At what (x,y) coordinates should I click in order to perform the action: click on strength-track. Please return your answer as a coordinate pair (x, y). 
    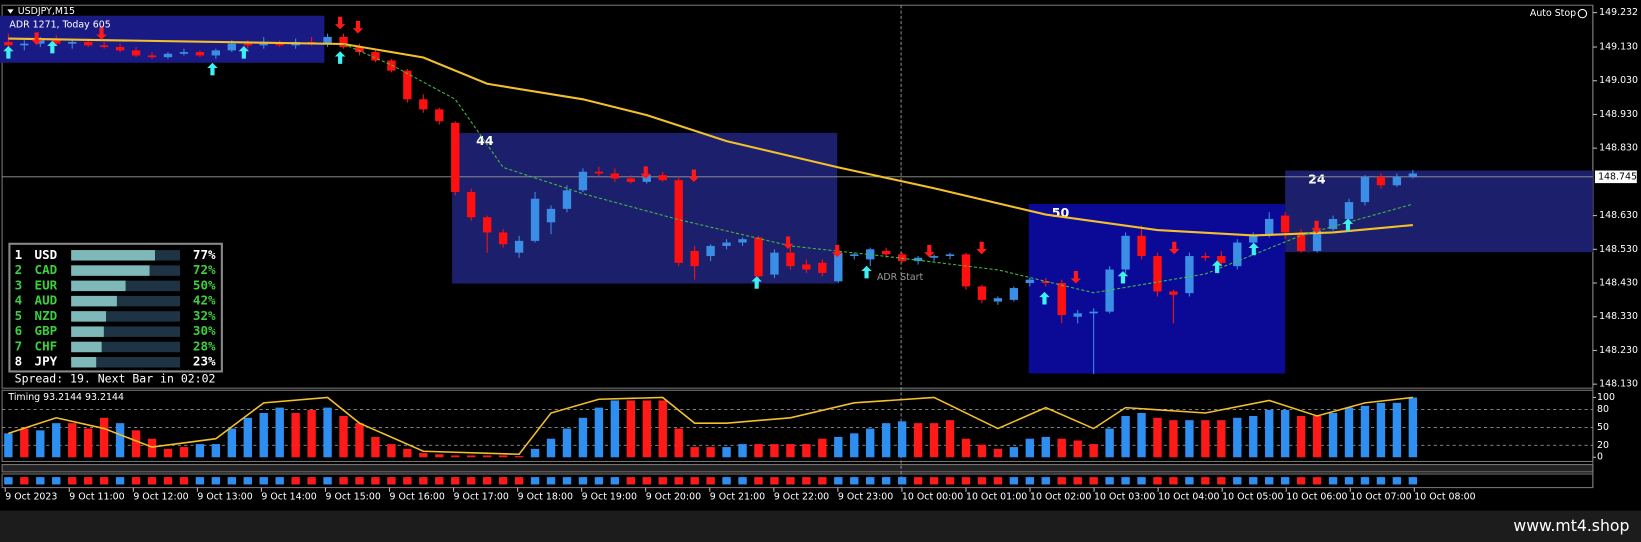
    Looking at the image, I should click on (126, 362).